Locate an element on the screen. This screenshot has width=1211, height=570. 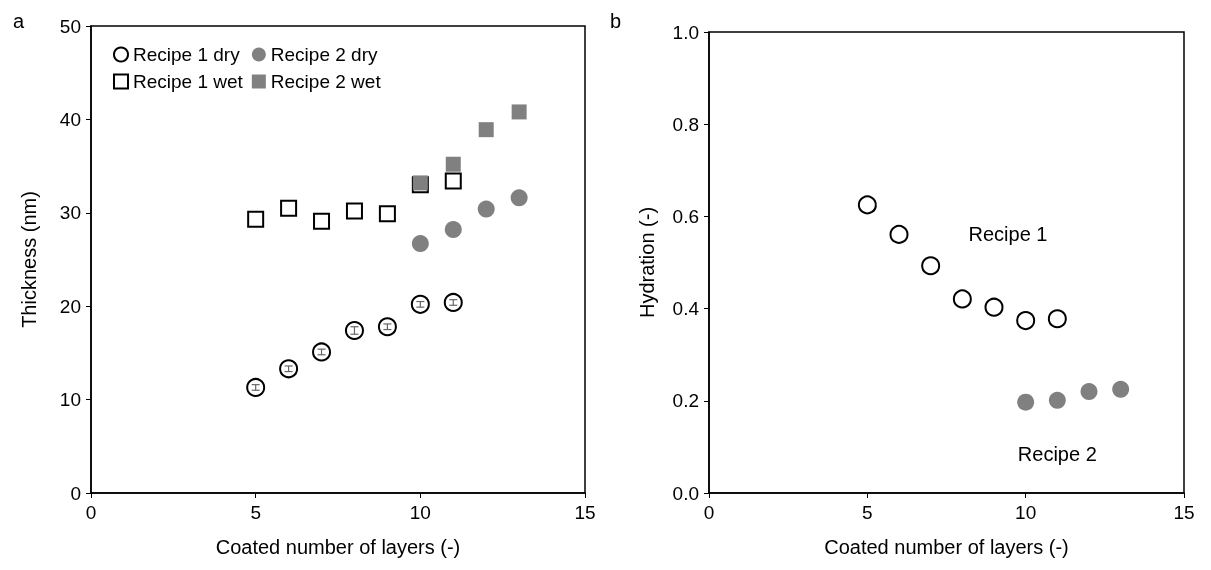
y-tick-label: 20 is located at coordinates (70, 306).